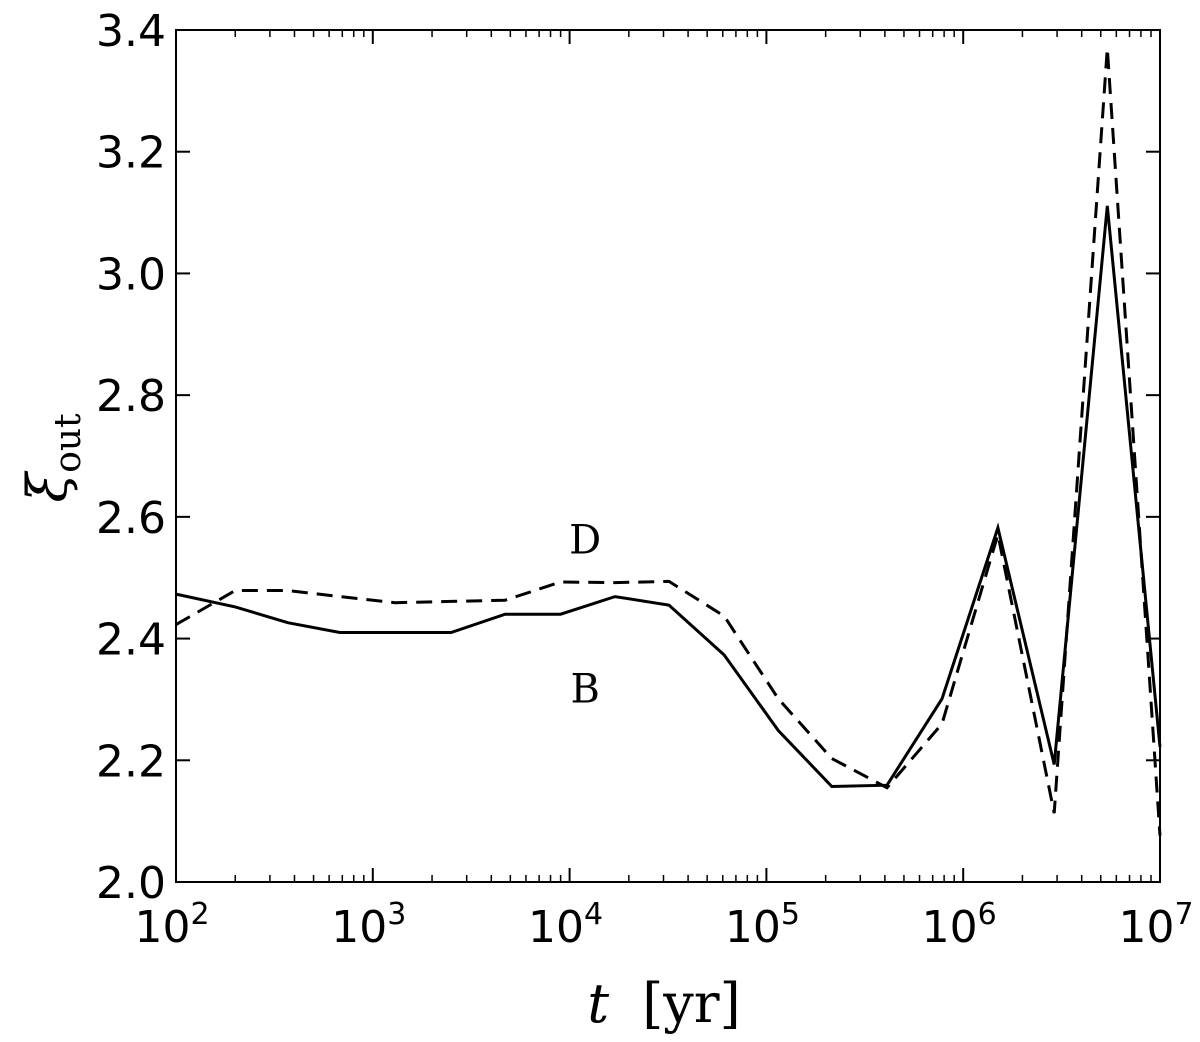 This screenshot has width=1200, height=1042. Describe the element at coordinates (131, 518) in the screenshot. I see `y-tick-label: 2.6` at that location.